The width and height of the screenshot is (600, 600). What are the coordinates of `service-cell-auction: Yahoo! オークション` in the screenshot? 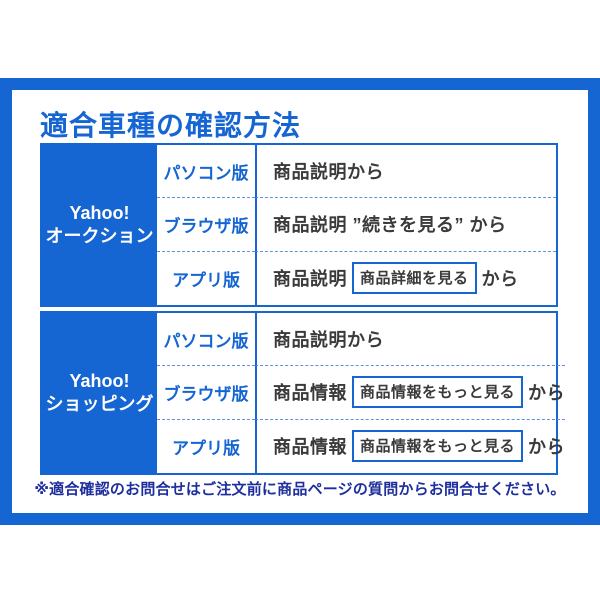 It's located at (99, 225).